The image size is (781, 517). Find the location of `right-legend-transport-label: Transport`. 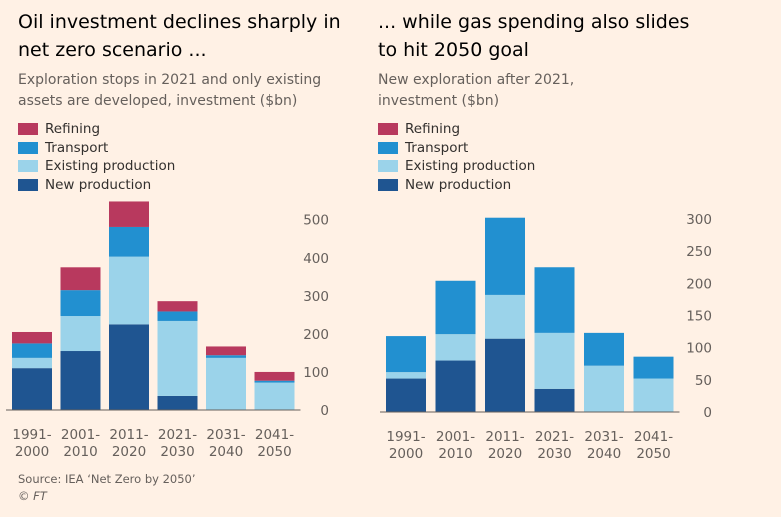

right-legend-transport-label: Transport is located at coordinates (437, 147).